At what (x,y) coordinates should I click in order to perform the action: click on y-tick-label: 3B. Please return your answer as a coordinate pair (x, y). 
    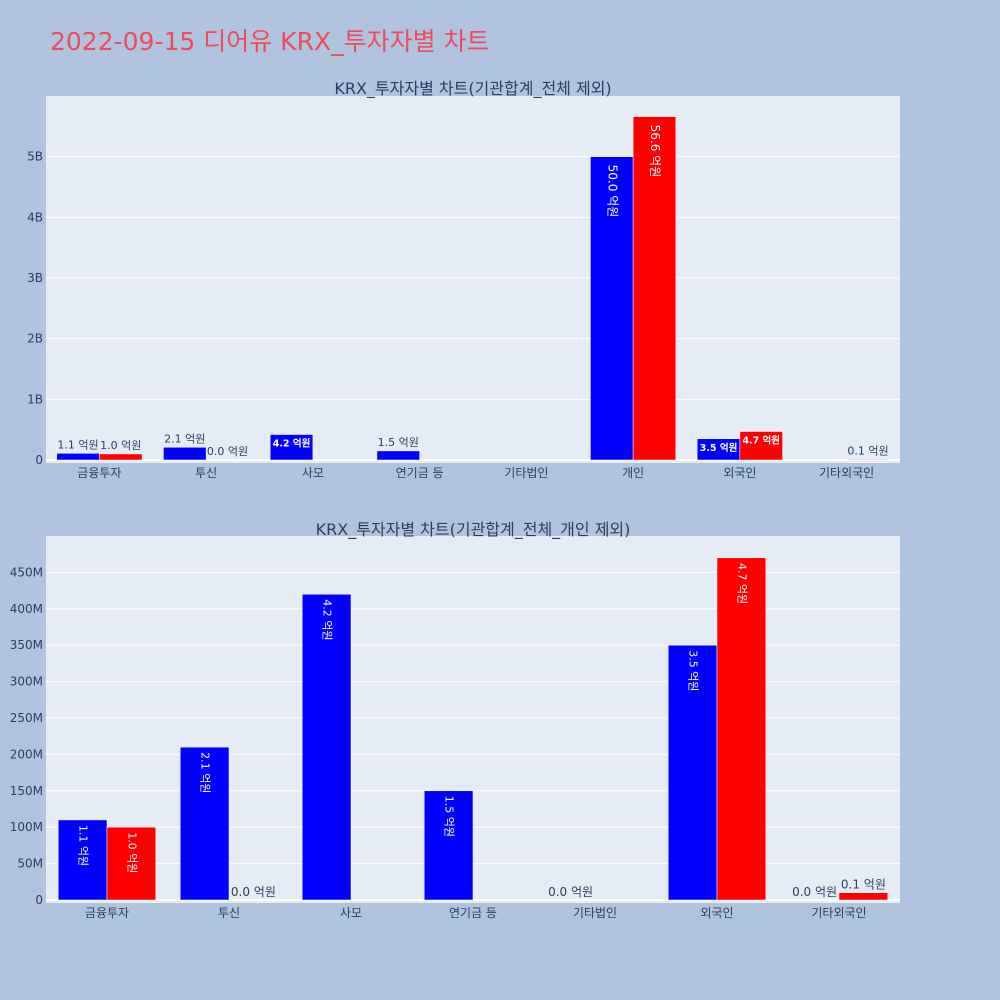
    Looking at the image, I should click on (35, 278).